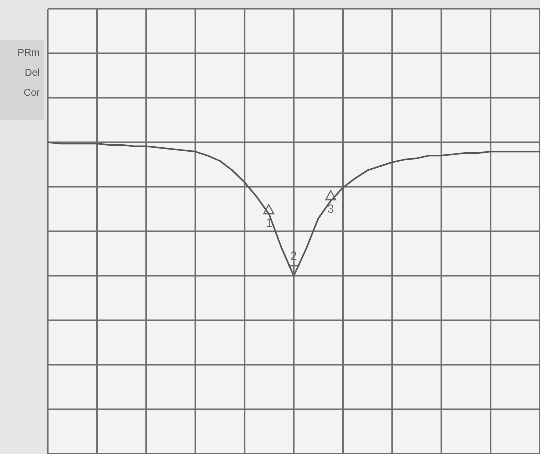 The height and width of the screenshot is (454, 540). I want to click on text: Cor, so click(32, 94).